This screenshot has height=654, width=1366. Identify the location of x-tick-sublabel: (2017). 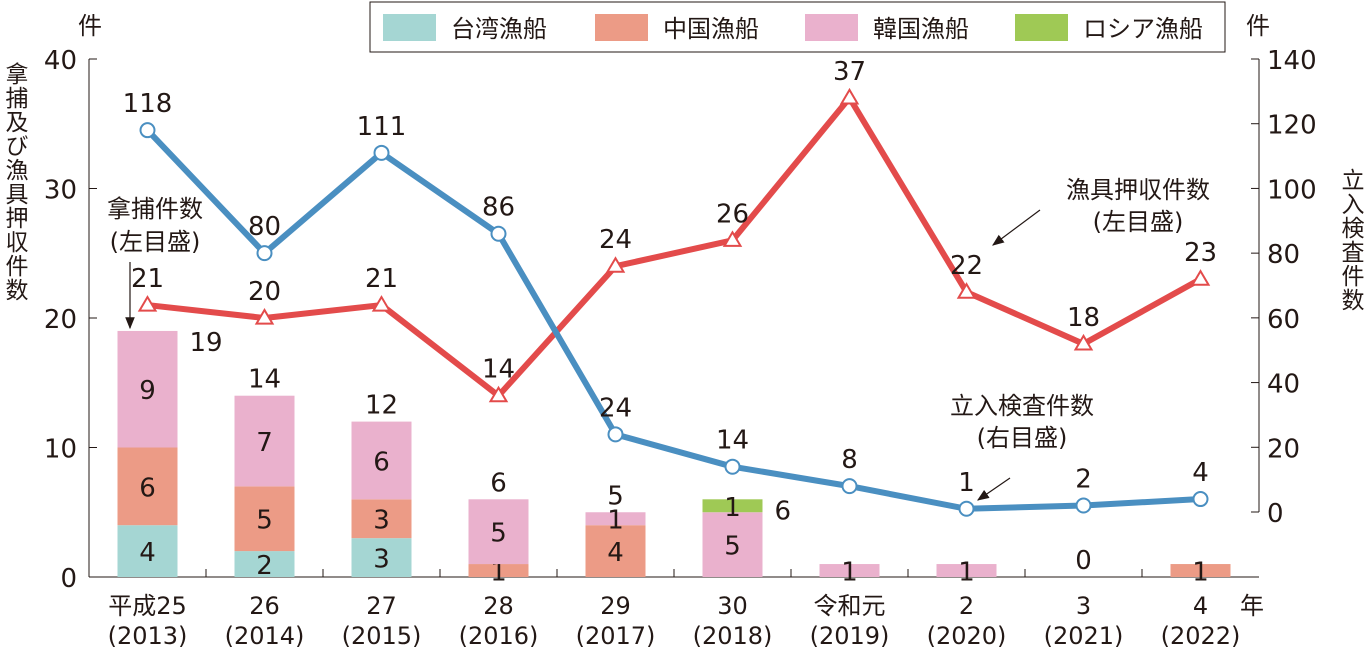
(616, 636).